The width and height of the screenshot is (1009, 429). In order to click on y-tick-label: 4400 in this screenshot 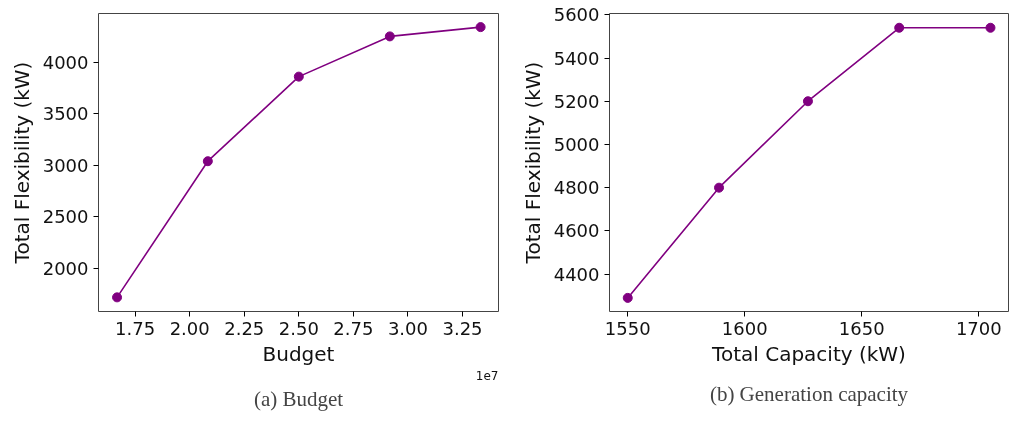, I will do `click(576, 274)`.